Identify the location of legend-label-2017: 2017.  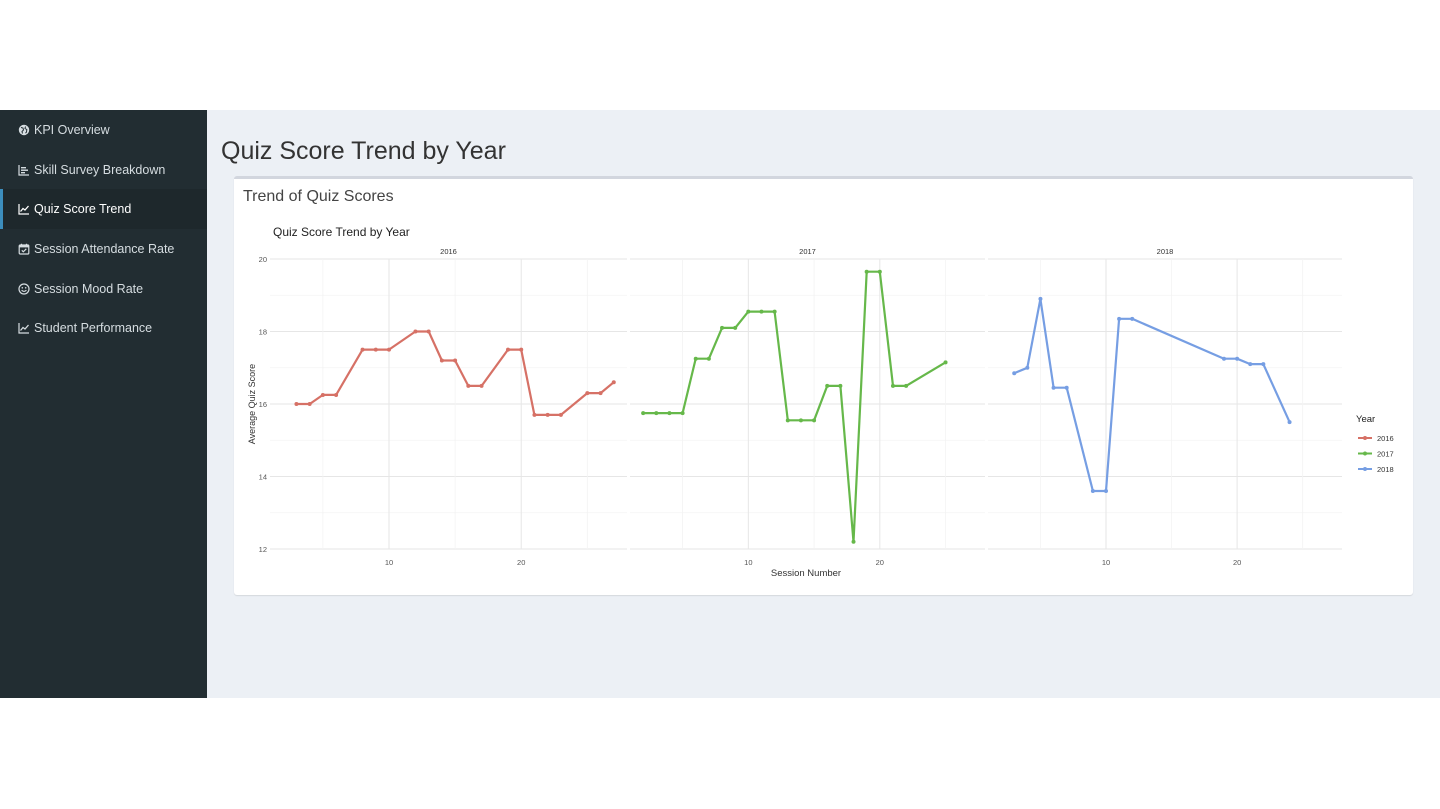
(1385, 454).